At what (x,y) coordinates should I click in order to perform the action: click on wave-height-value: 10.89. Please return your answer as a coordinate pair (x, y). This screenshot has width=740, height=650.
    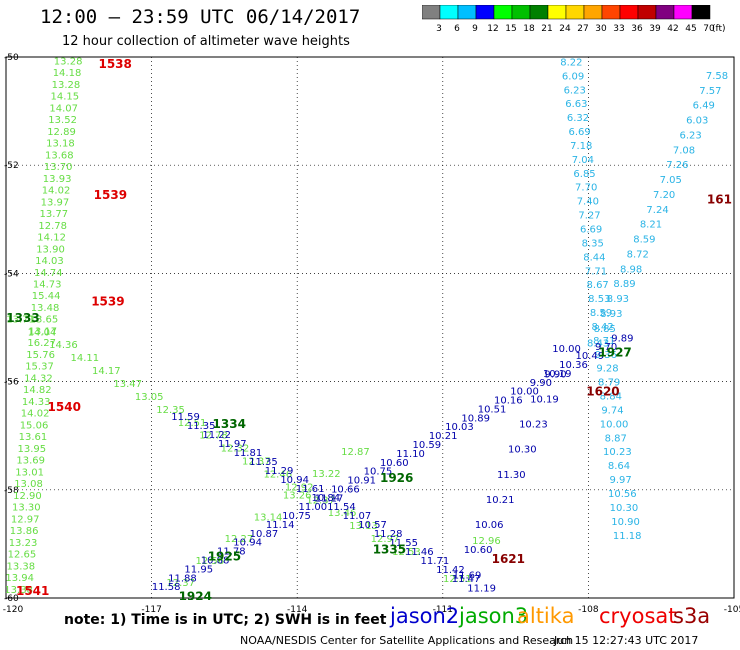
    Looking at the image, I should click on (475, 418).